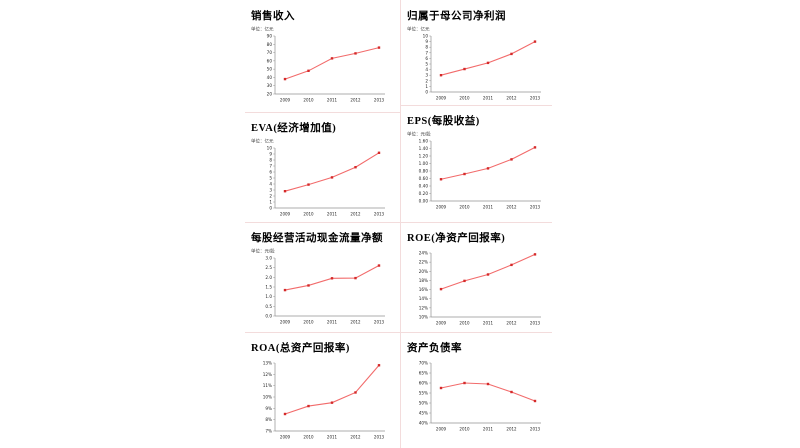 The width and height of the screenshot is (800, 448). What do you see at coordinates (423, 253) in the screenshot?
I see `svg-text: 24%` at bounding box center [423, 253].